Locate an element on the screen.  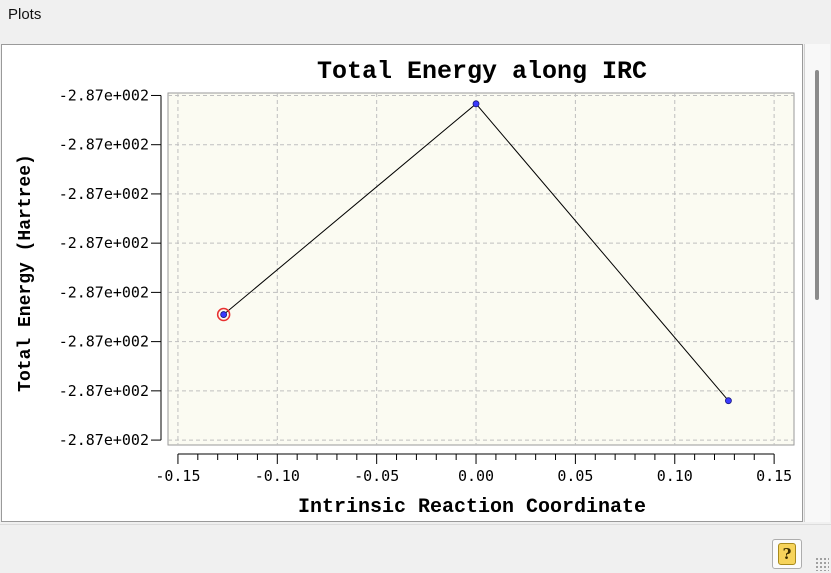
x-tick-label: 0.00 is located at coordinates (476, 476).